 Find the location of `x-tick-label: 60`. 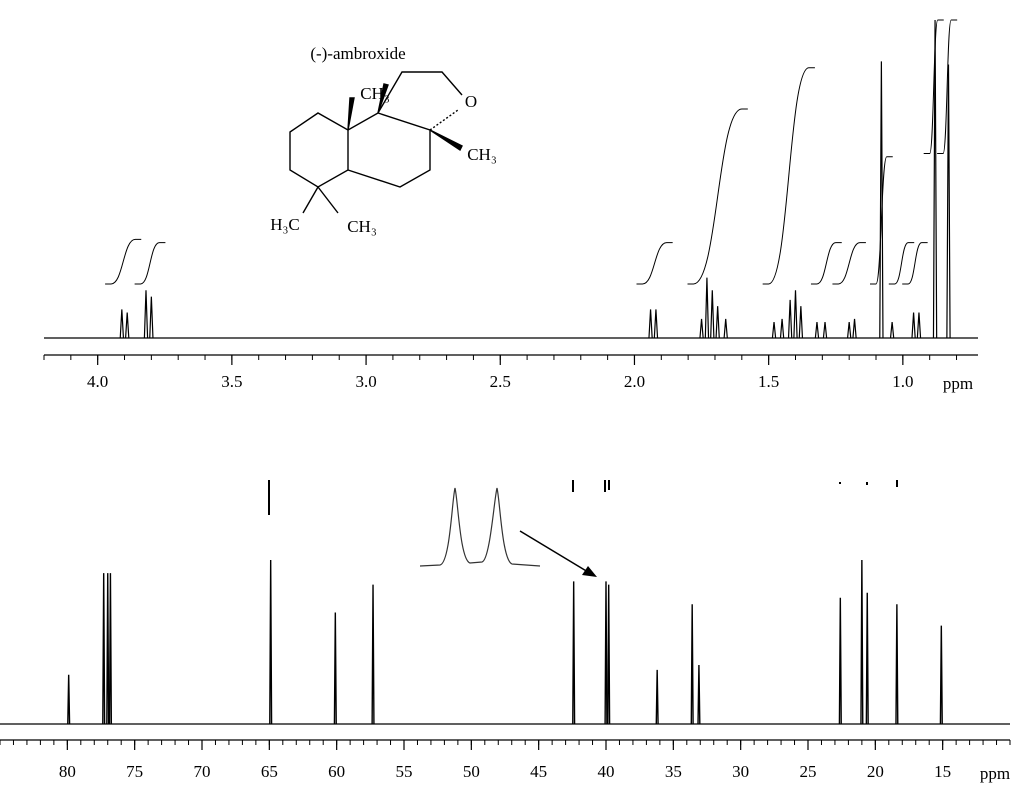

x-tick-label: 60 is located at coordinates (336, 771).